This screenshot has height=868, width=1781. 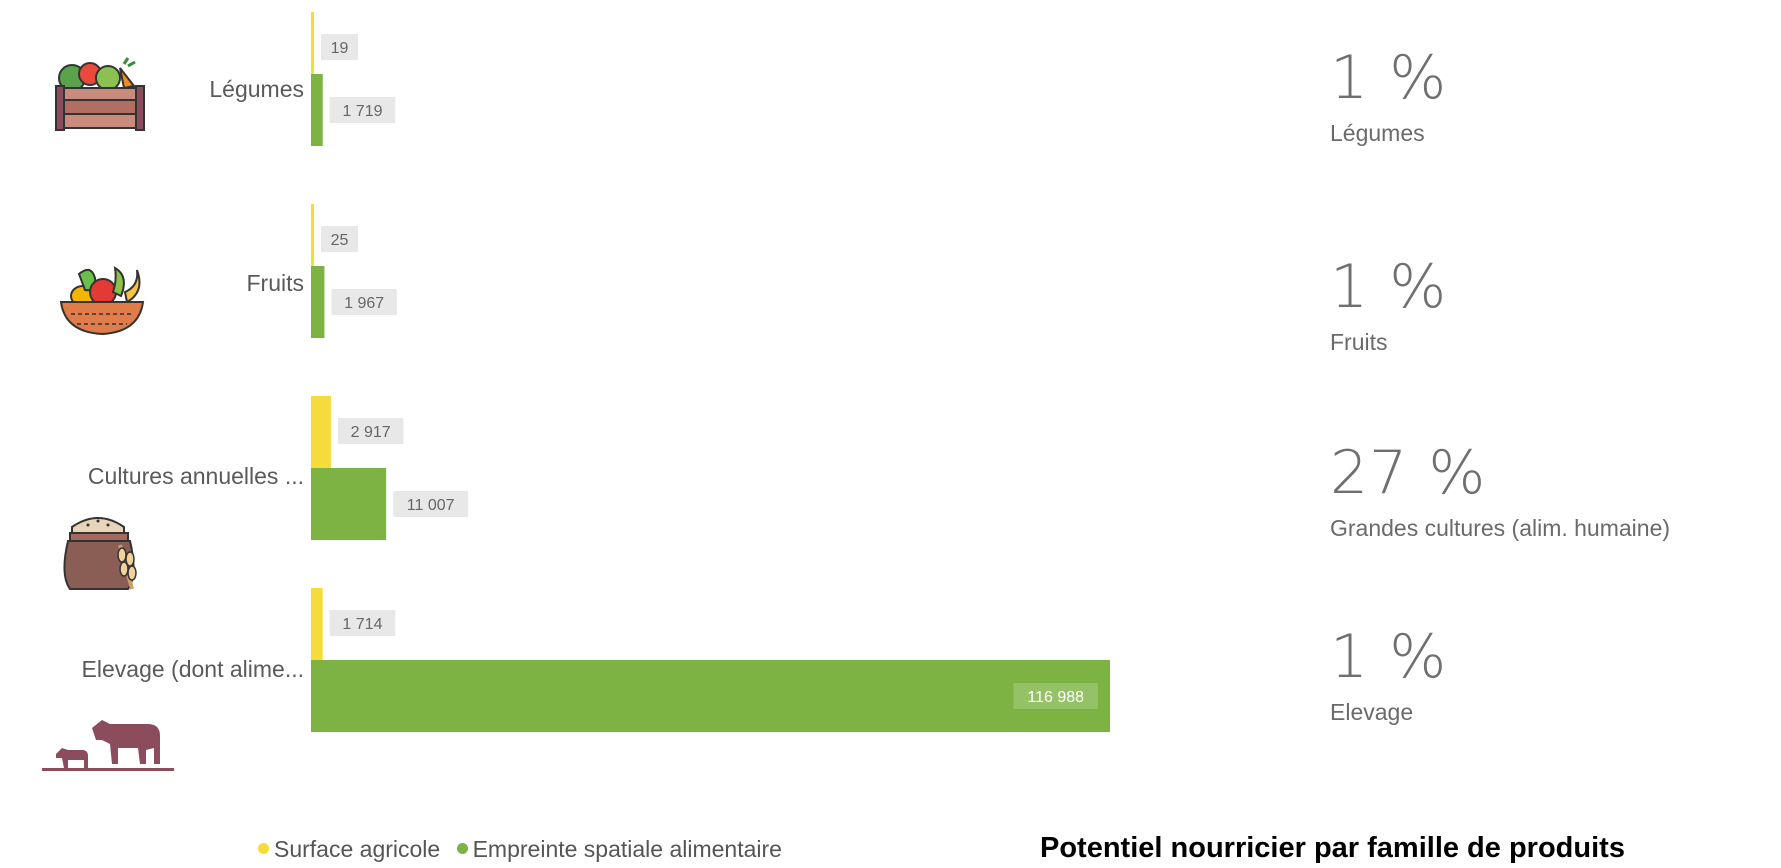 I want to click on stat-legumes: 1 % Légumes, so click(x=1388, y=97).